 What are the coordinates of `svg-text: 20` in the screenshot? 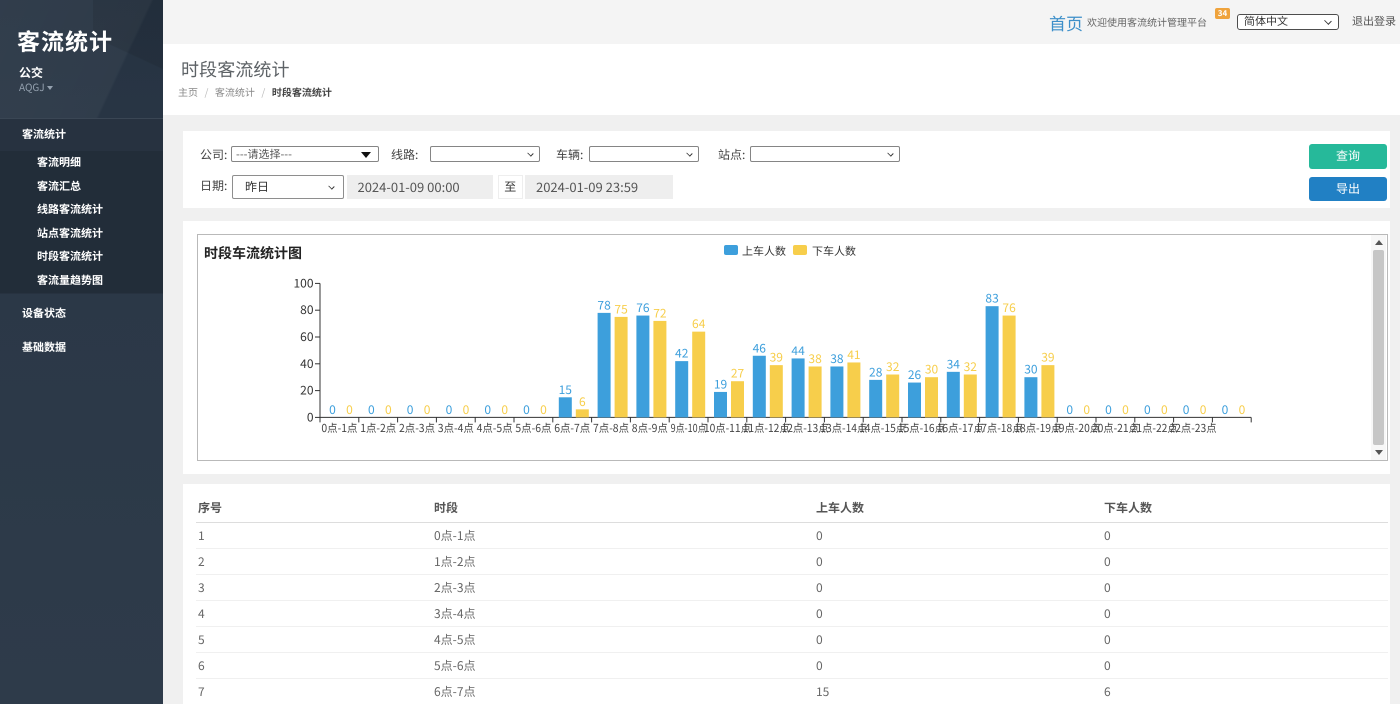 It's located at (307, 390).